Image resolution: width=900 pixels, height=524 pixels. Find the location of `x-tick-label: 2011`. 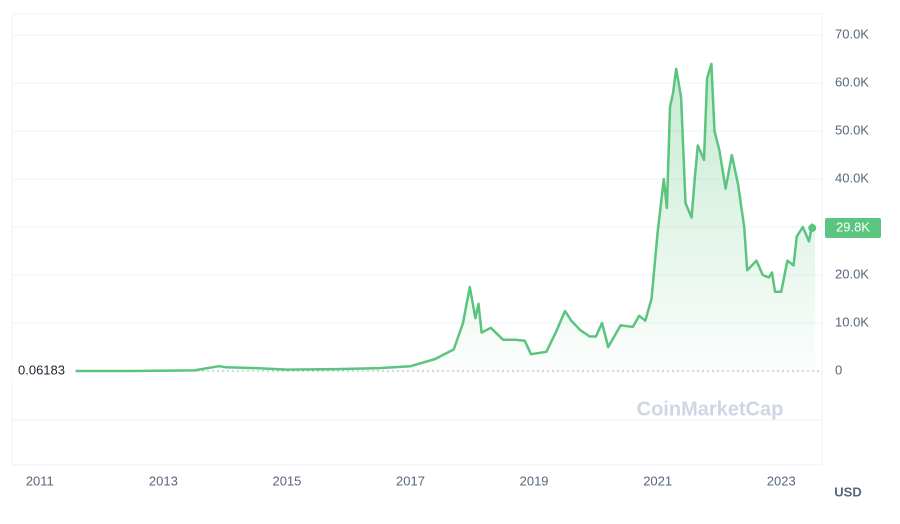

x-tick-label: 2011 is located at coordinates (40, 480).